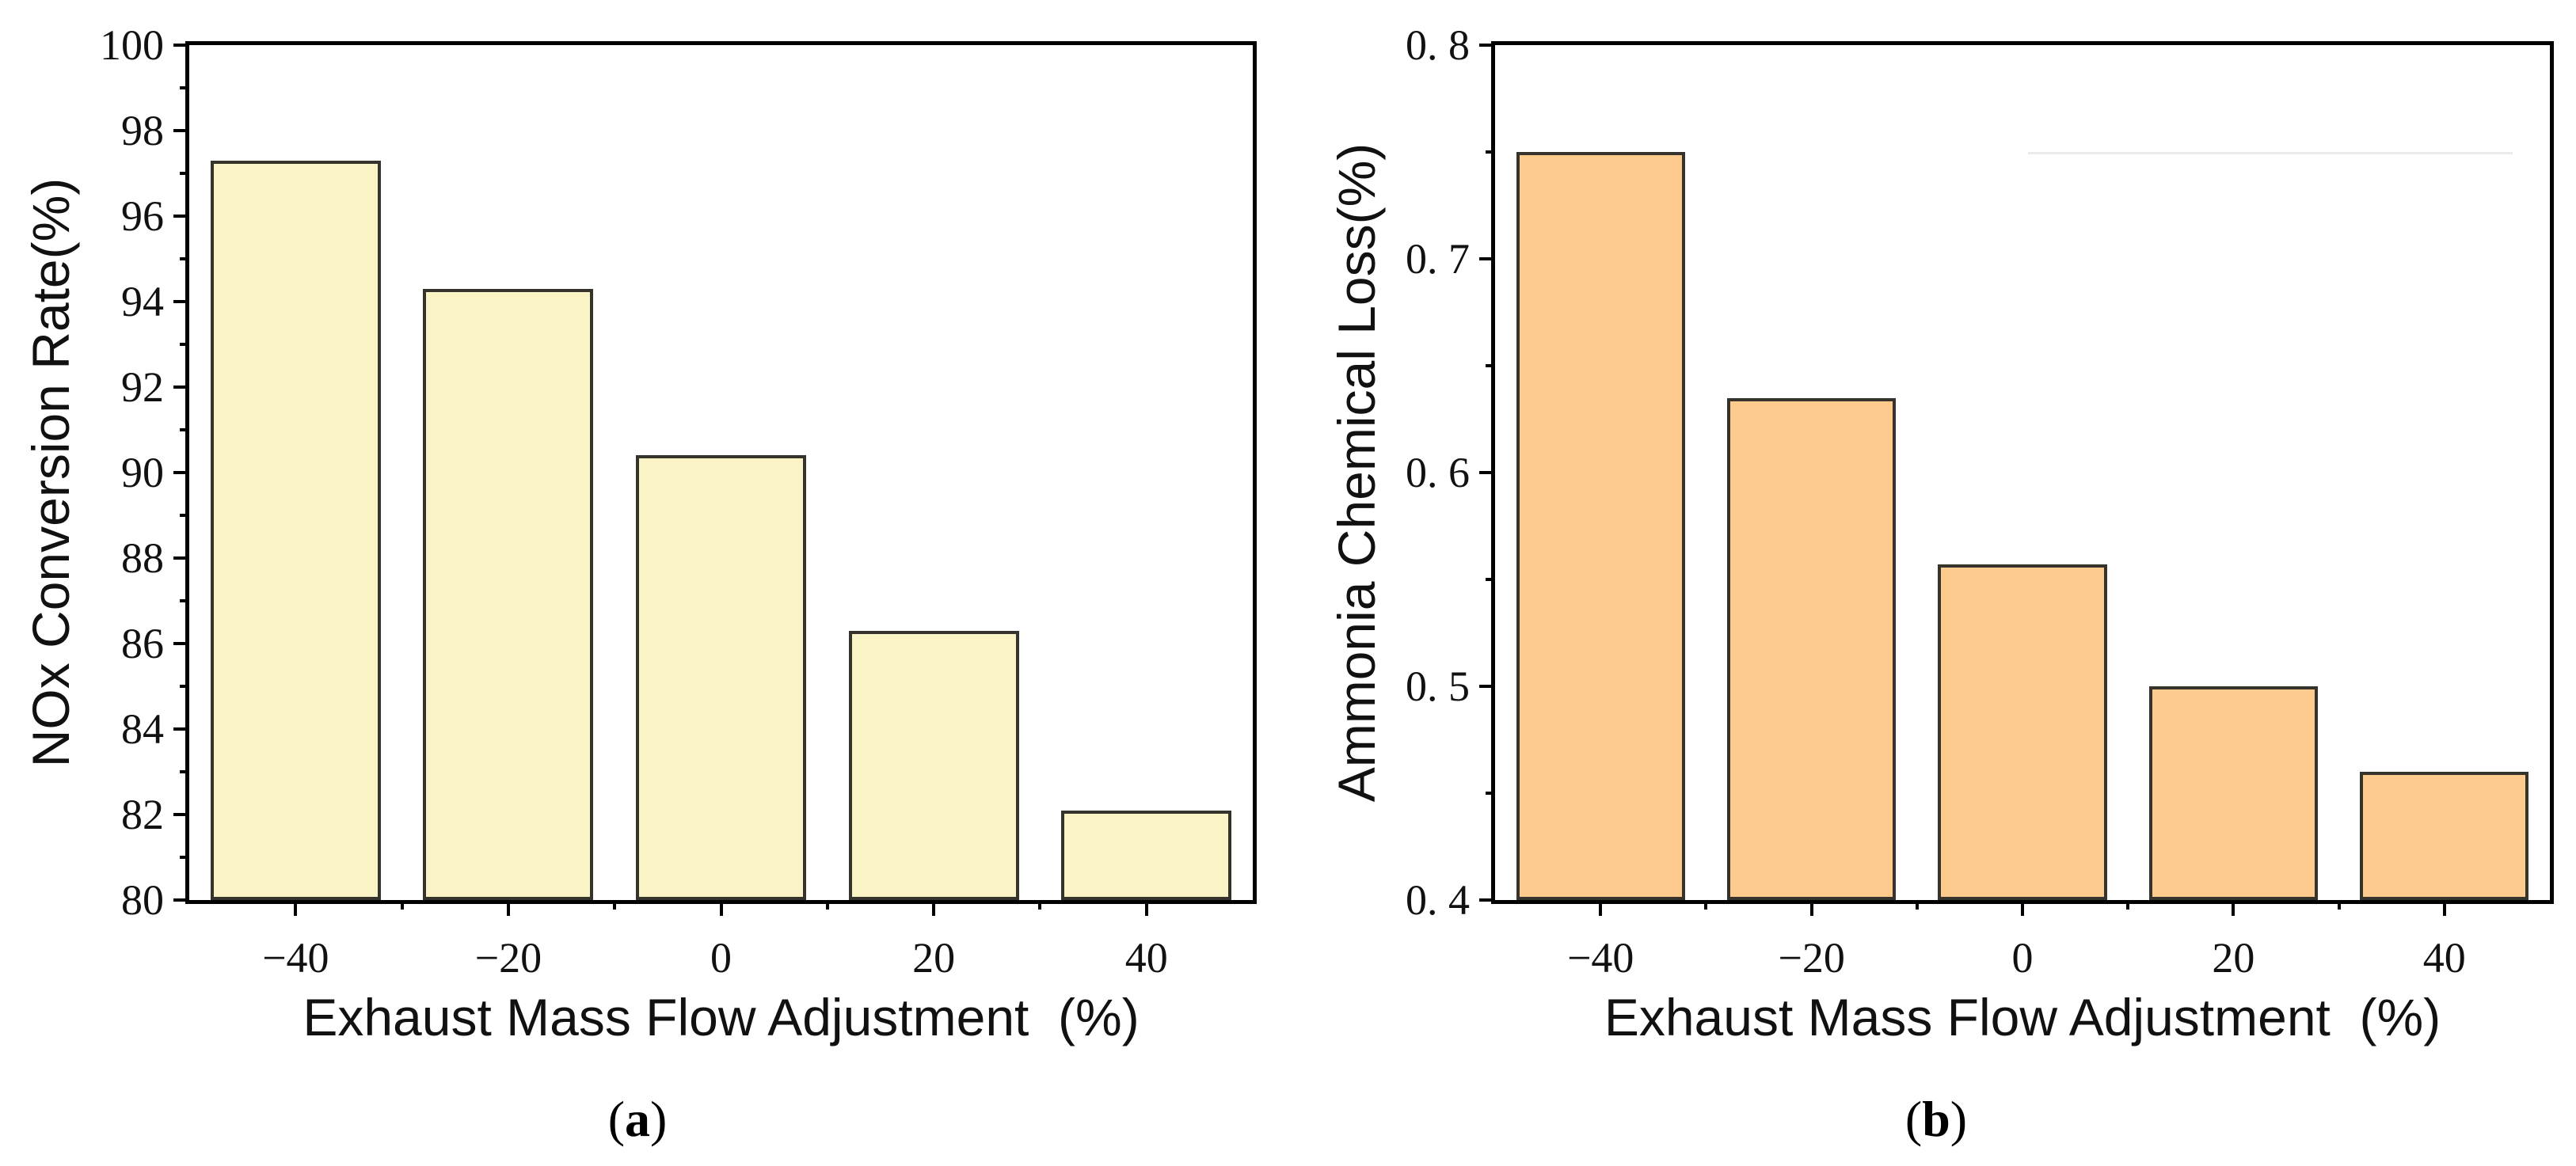 This screenshot has width=2576, height=1166. Describe the element at coordinates (1812, 648) in the screenshot. I see `bar-b-−20` at that location.